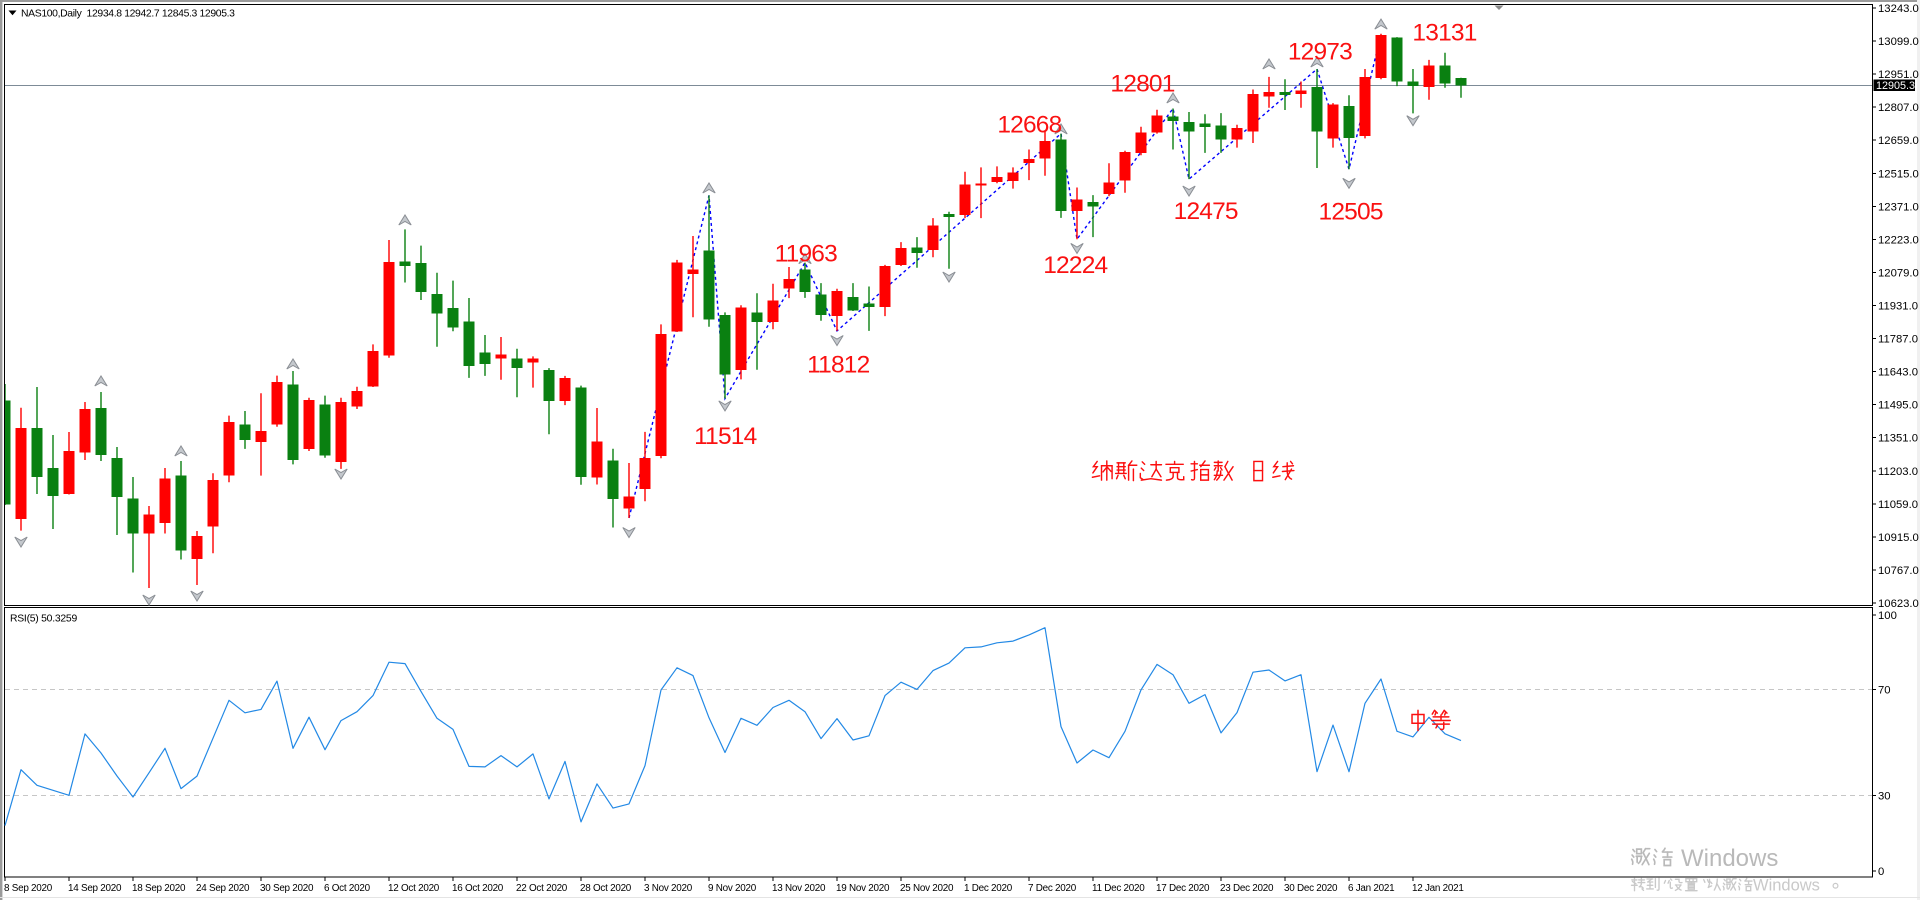  Describe the element at coordinates (1898, 406) in the screenshot. I see `svg-text: 11495.0` at that location.